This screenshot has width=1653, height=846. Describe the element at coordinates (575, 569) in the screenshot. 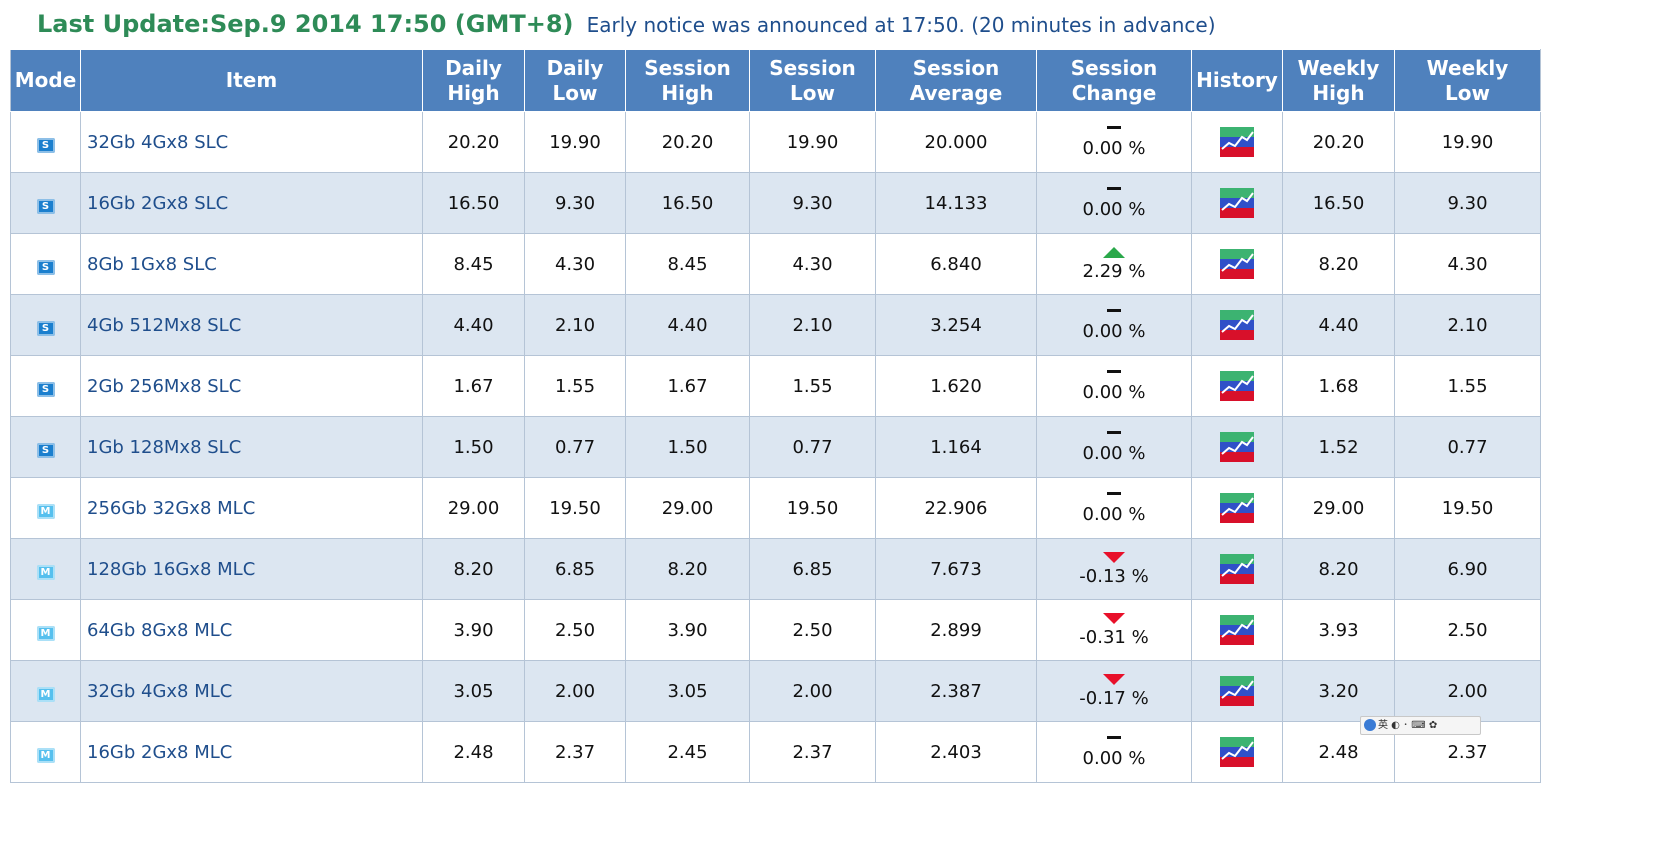

I see `daily-low-cell: 6.85` at that location.